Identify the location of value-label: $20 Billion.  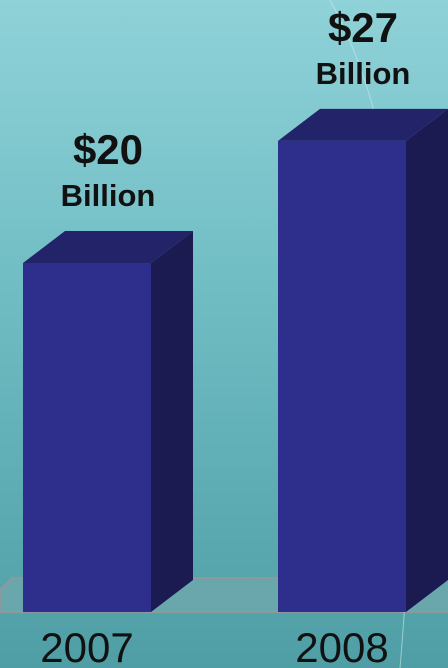
(108, 170).